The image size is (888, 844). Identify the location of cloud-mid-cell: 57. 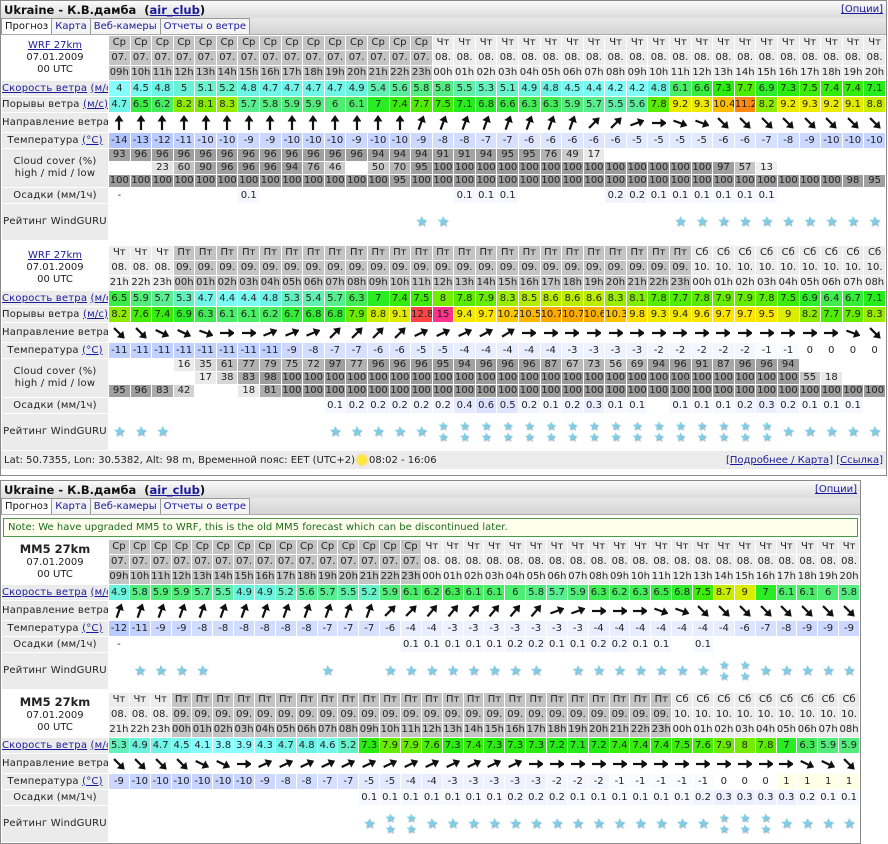
(745, 168).